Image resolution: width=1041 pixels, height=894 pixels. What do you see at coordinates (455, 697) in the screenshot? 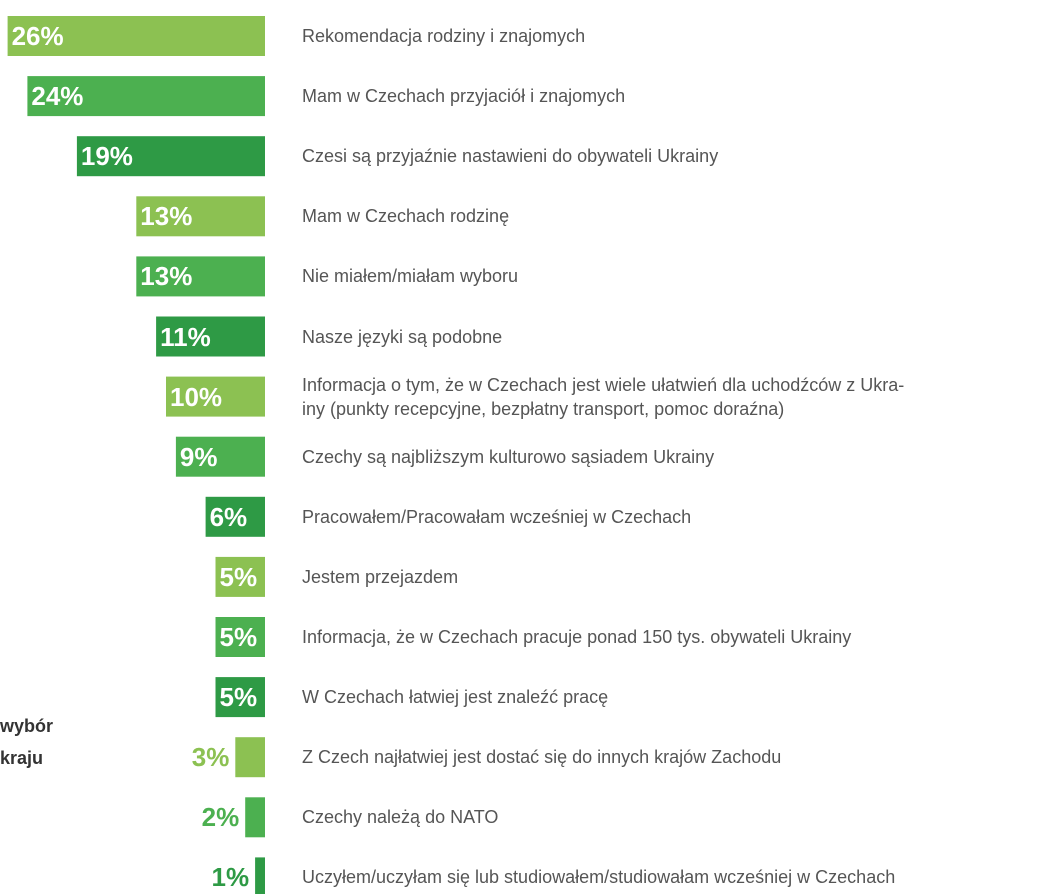
I see `category-label: W Czechach łatwiej jest znaleźć pracę` at bounding box center [455, 697].